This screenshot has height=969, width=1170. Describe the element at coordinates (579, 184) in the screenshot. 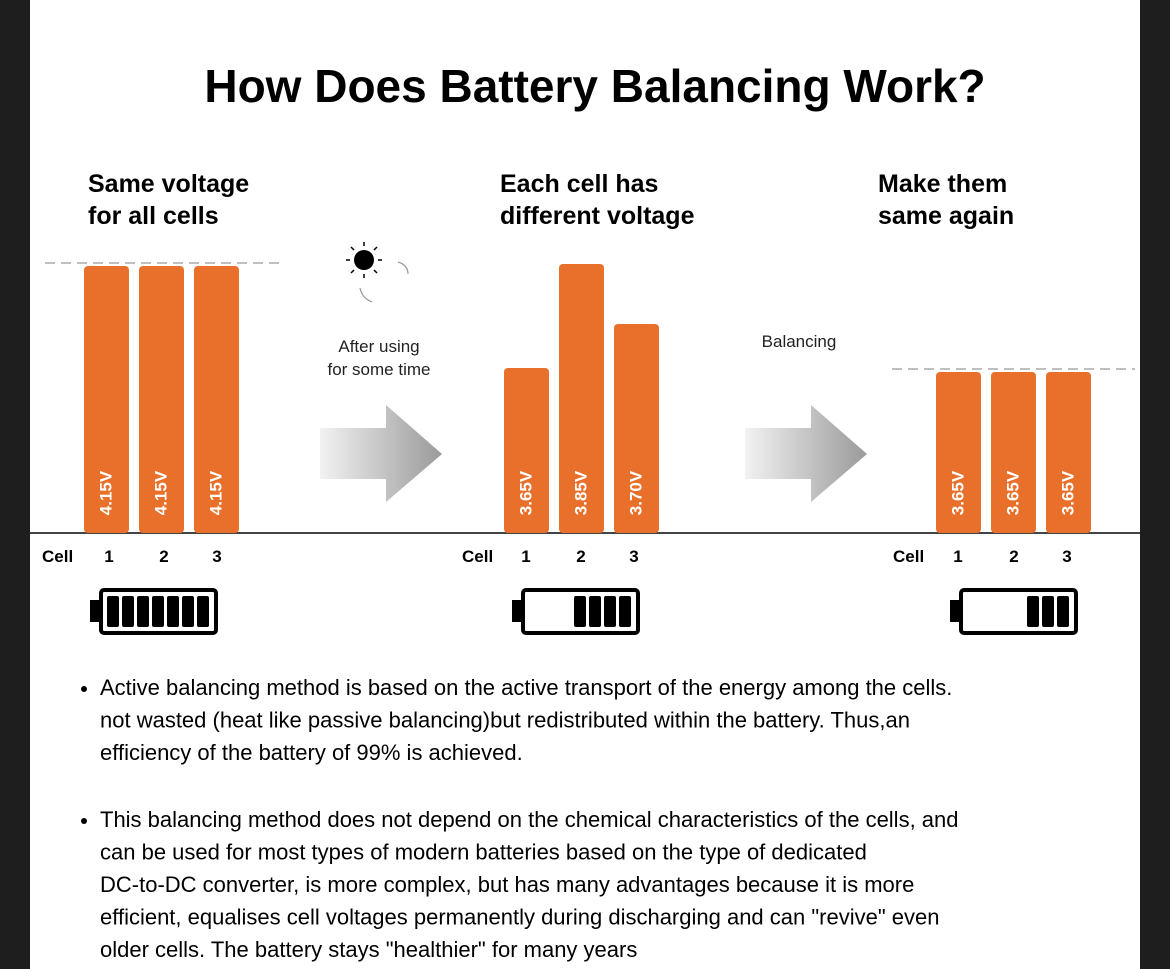

I see `panel-heading: Each cell has` at that location.